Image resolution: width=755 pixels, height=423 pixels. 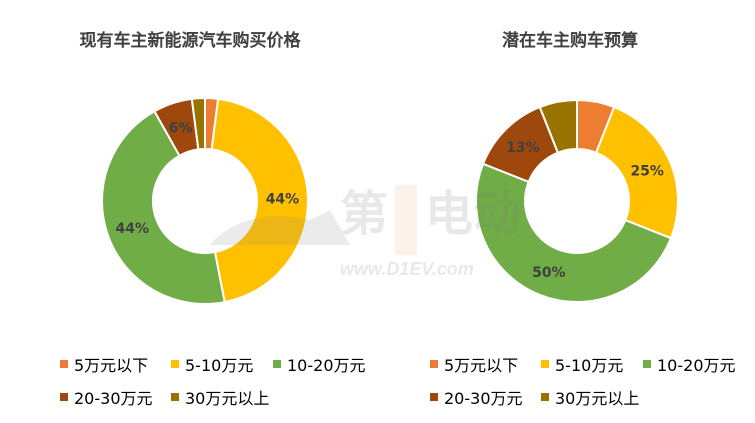 I want to click on legend-item-left-0: 5万元以下, so click(x=104, y=364).